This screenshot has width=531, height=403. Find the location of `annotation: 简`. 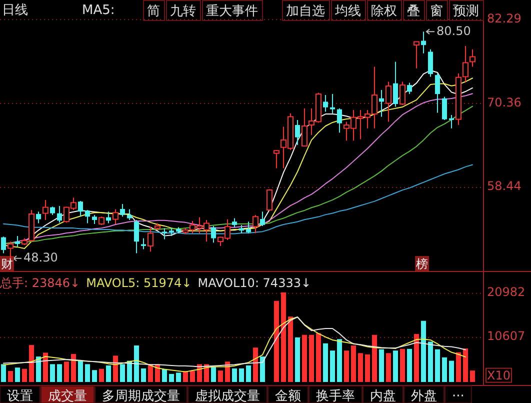

annotation: 简 is located at coordinates (153, 11).